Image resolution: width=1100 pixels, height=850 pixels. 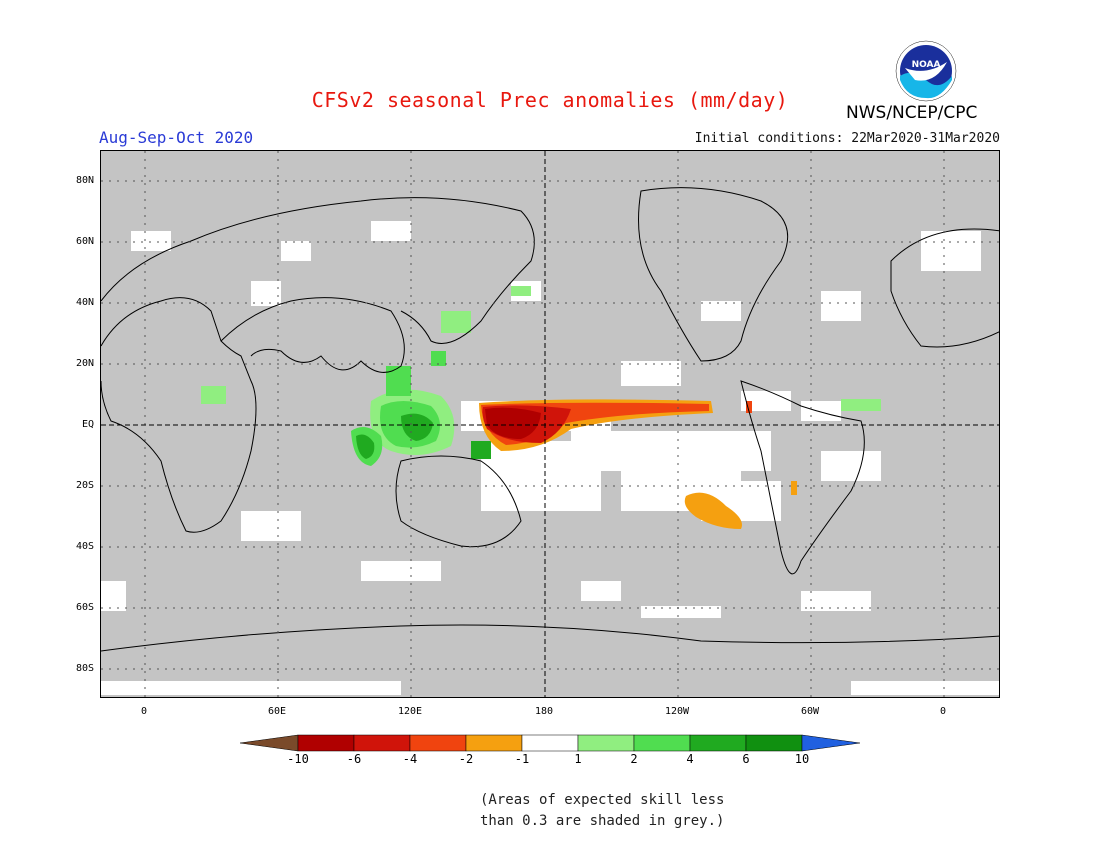 I want to click on lat-label: EQ, so click(x=87, y=424).